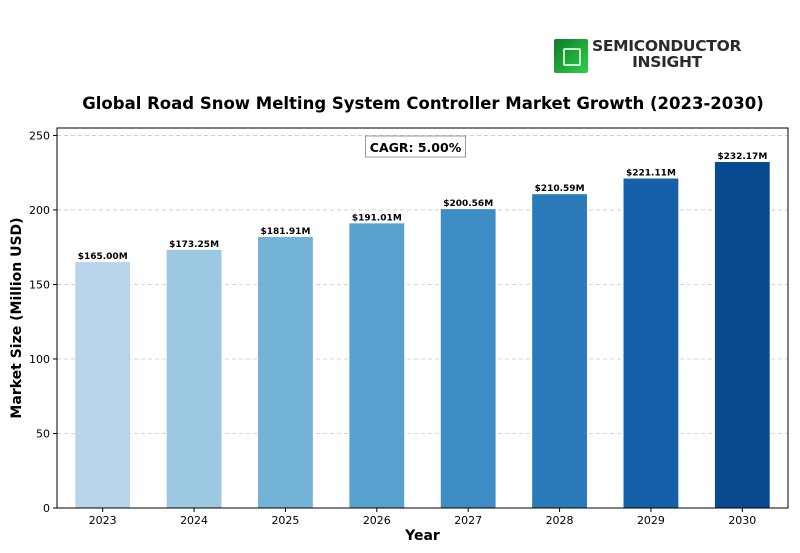  I want to click on logo-line1: SEMICONDUCTOR, so click(667, 46).